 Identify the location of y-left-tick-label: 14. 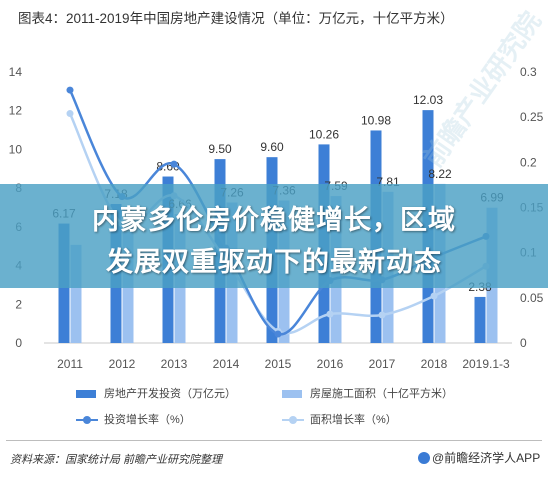
(16, 72).